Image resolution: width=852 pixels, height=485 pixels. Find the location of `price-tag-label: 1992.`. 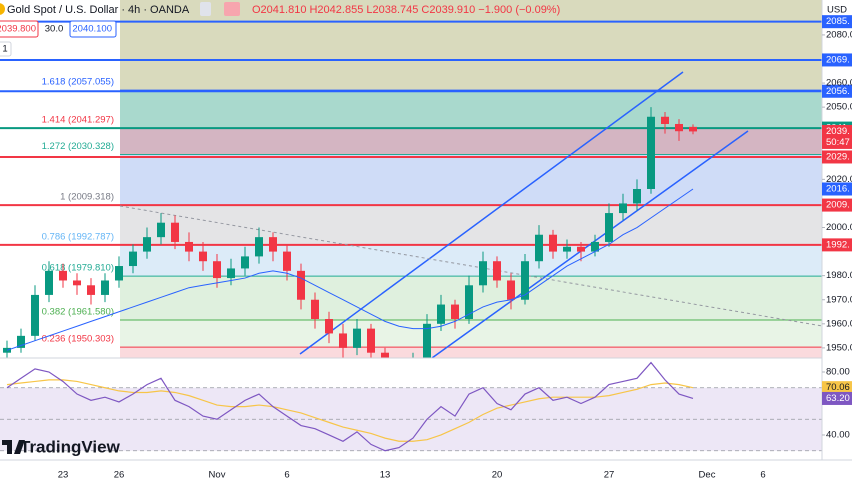

price-tag-label: 1992. is located at coordinates (838, 244).